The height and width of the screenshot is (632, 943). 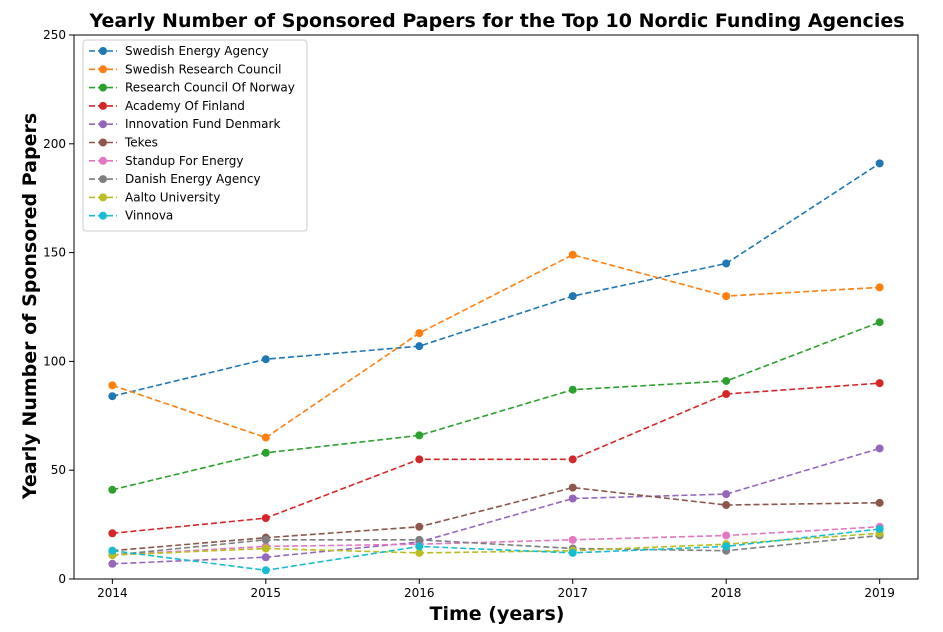 I want to click on legend-label: Tekes, so click(x=141, y=143).